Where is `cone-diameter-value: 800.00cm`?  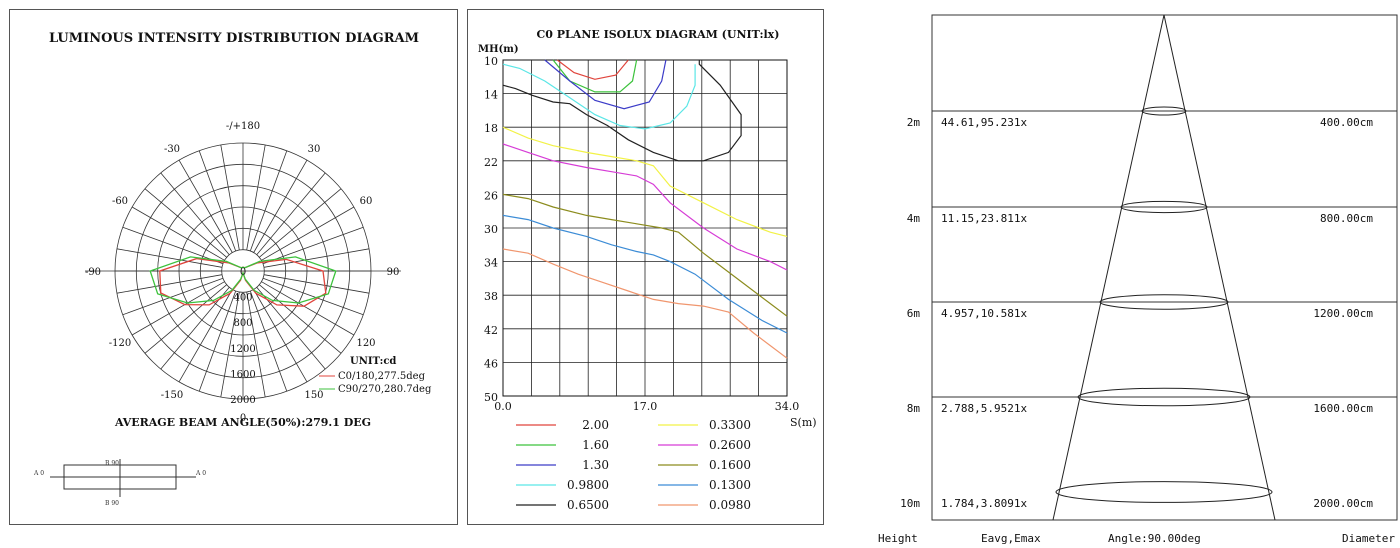
cone-diameter-value: 800.00cm is located at coordinates (1346, 218).